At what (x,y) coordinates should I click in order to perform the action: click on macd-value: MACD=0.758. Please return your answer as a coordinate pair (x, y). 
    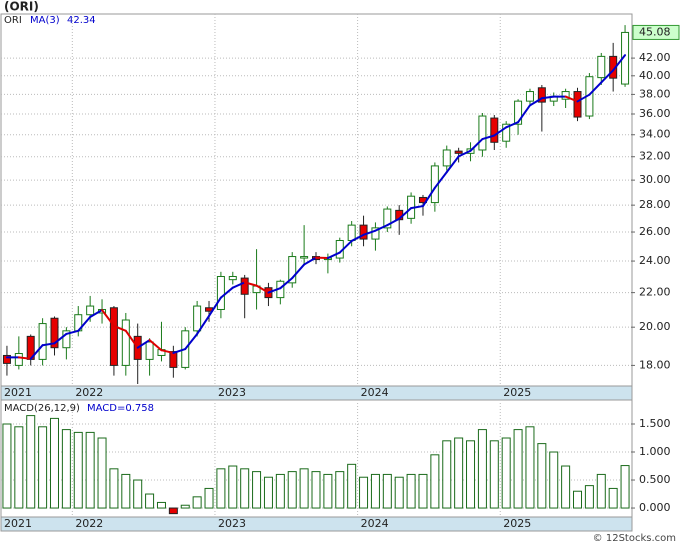
    Looking at the image, I should click on (120, 408).